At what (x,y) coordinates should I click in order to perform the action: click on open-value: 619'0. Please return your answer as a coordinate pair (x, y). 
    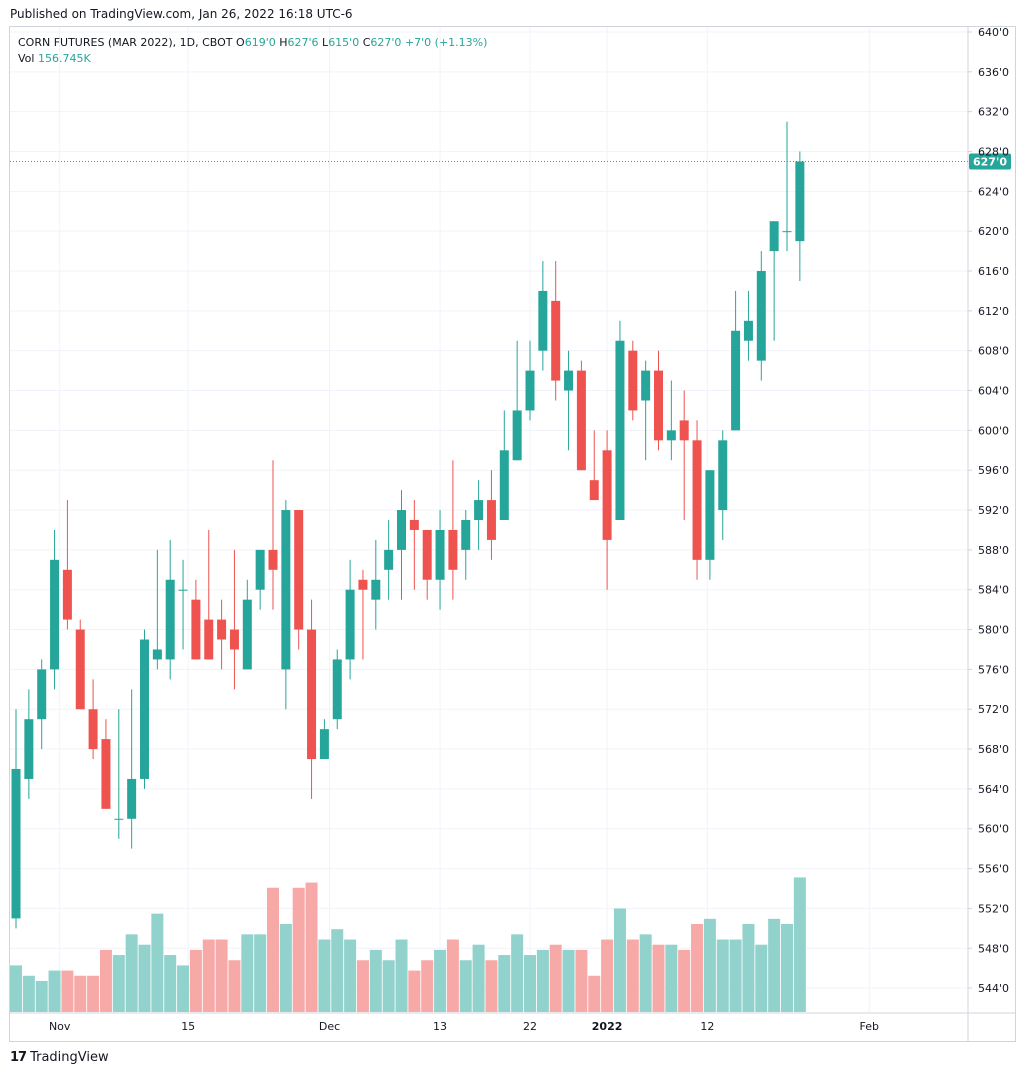
    Looking at the image, I should click on (260, 42).